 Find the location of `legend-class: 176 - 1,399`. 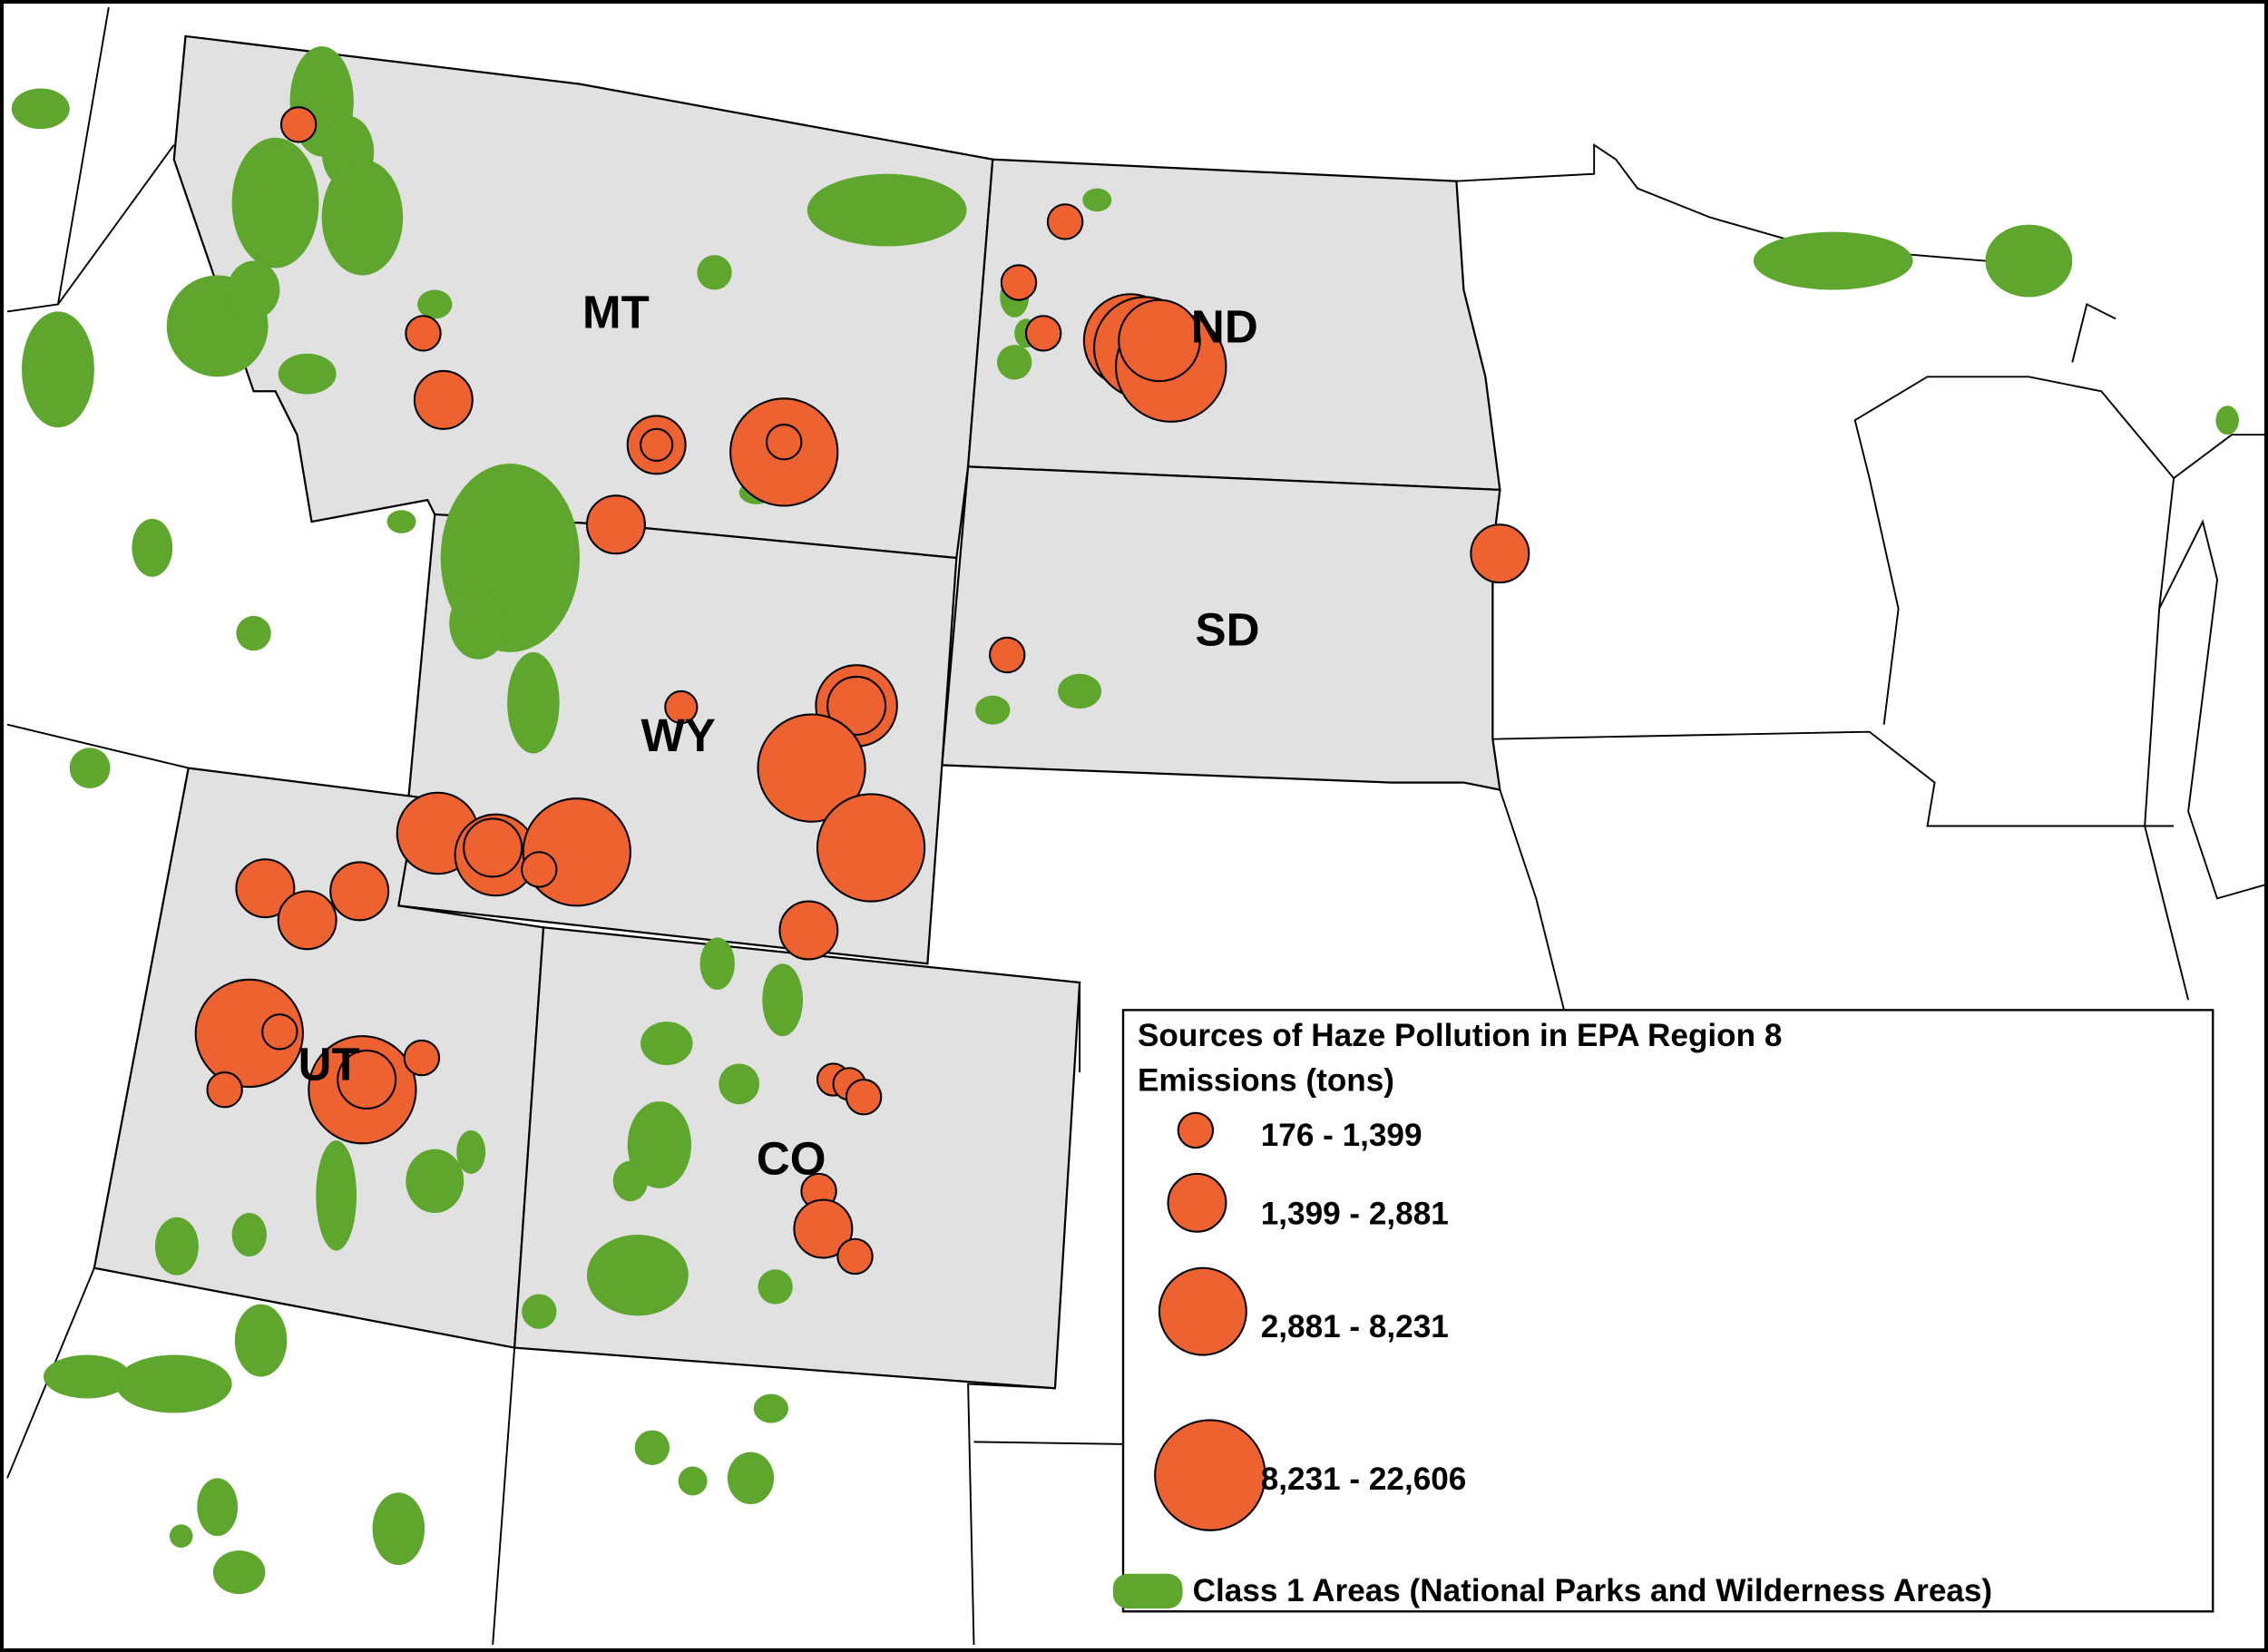

legend-class: 176 - 1,399 is located at coordinates (1341, 1135).